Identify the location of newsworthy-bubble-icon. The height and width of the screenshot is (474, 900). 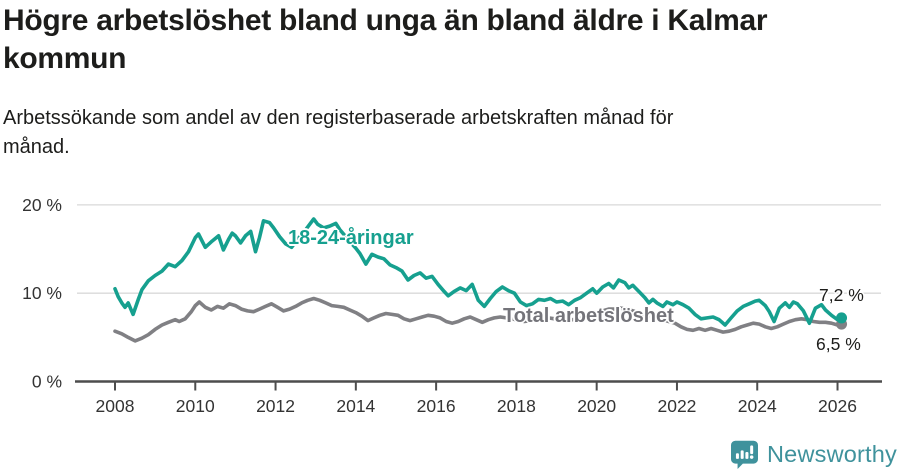
(745, 454).